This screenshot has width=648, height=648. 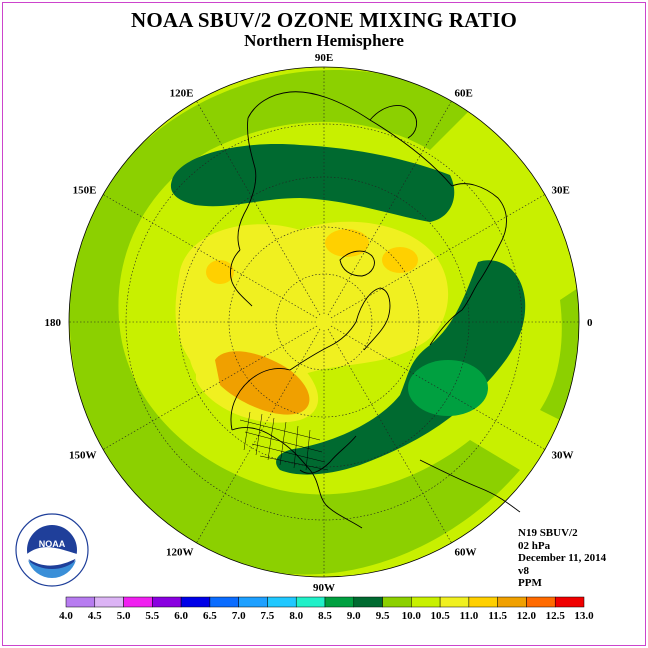 I want to click on info-version: v8, so click(x=523, y=570).